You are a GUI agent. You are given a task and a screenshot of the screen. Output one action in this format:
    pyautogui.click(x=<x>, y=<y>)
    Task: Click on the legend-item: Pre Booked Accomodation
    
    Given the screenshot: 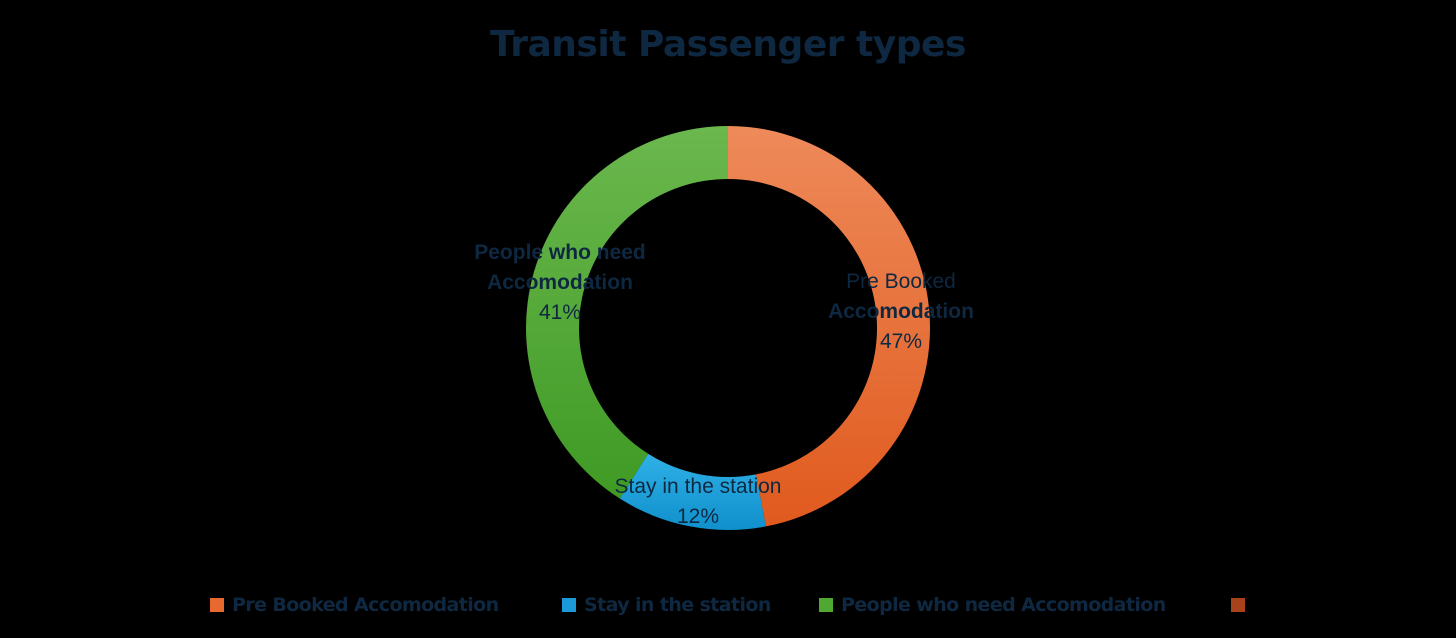 What is the action you would take?
    pyautogui.click(x=354, y=605)
    